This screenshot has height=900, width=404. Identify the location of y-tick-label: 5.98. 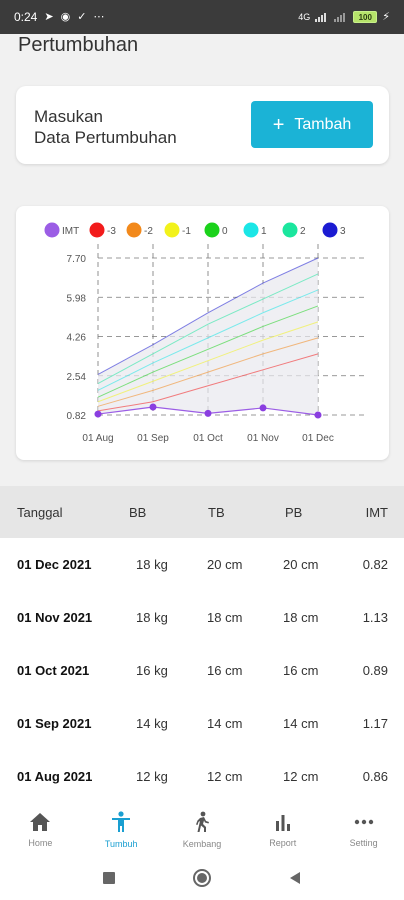
(77, 298).